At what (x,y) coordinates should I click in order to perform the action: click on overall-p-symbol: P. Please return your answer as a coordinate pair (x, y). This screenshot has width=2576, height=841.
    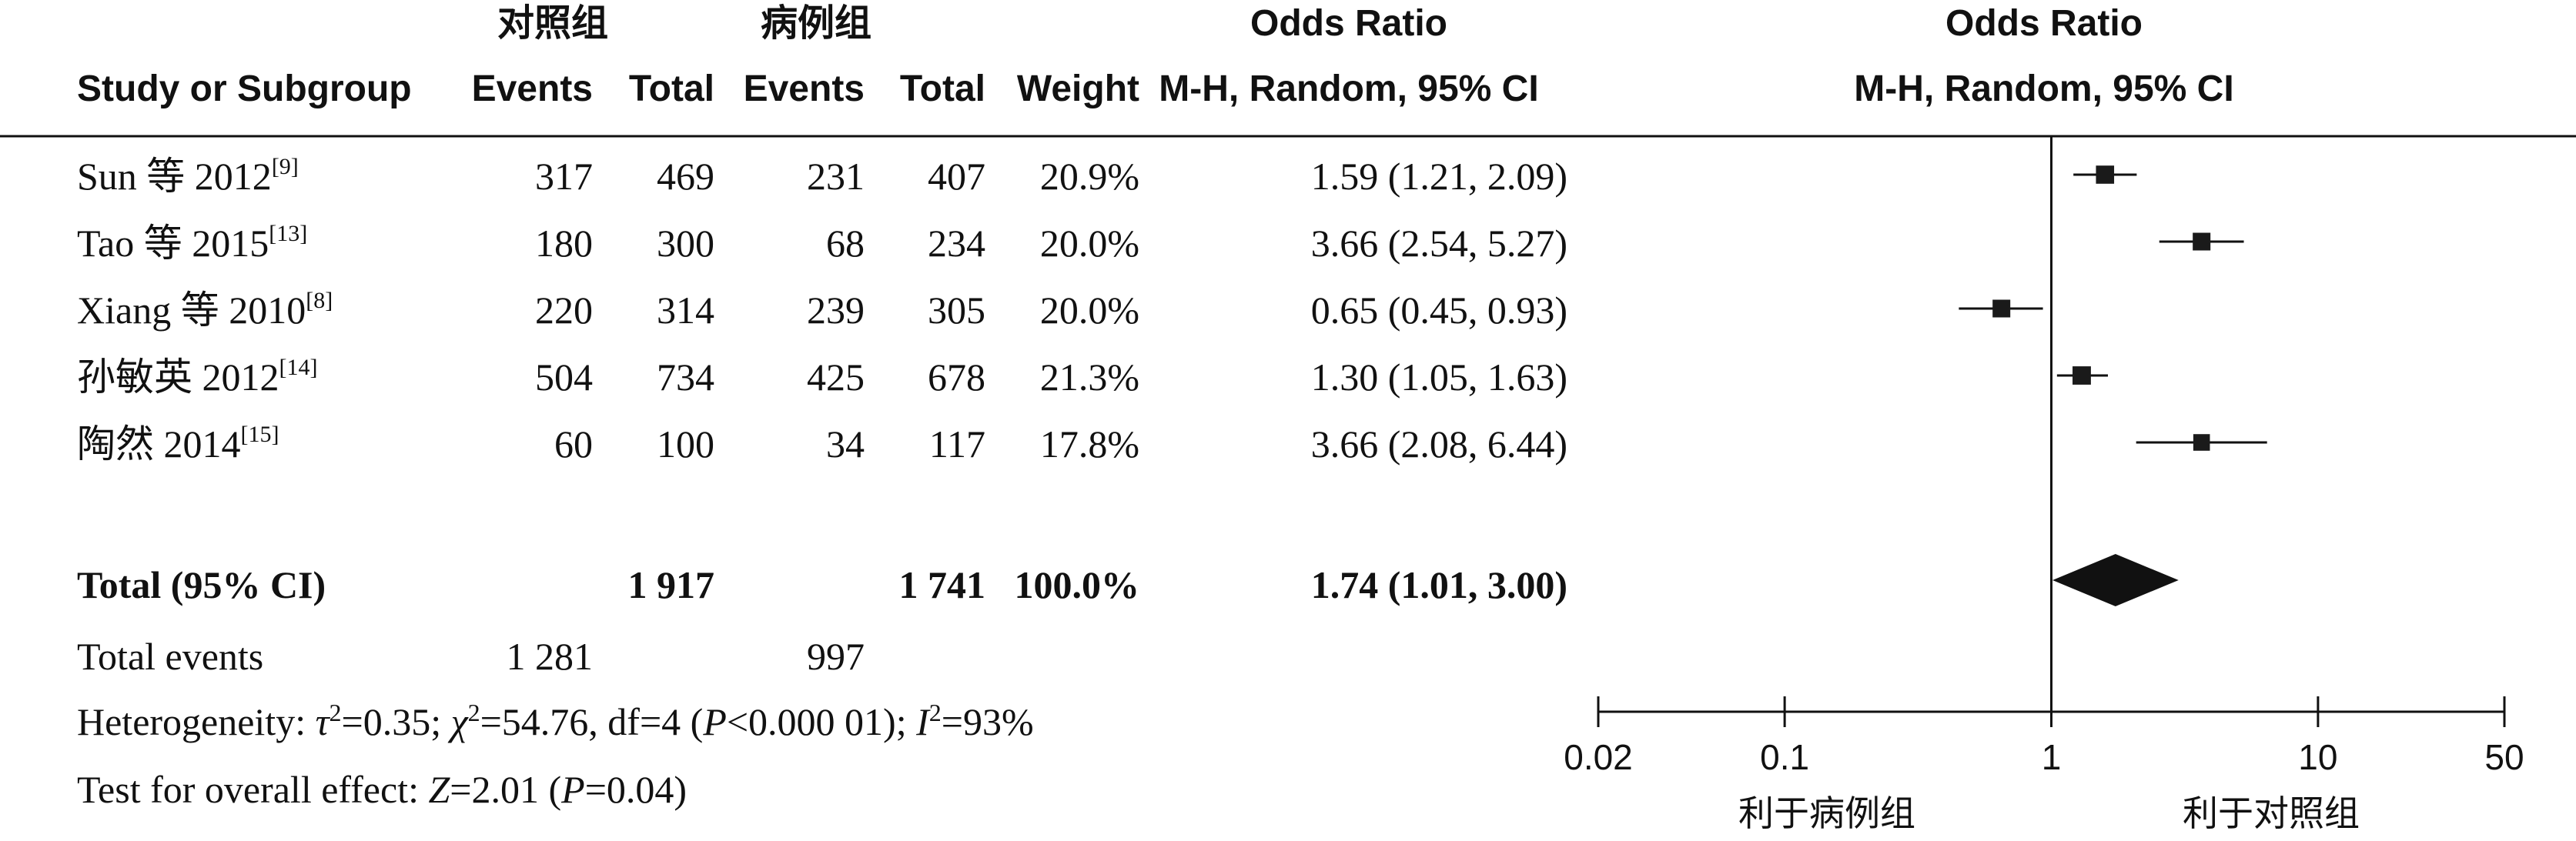
    Looking at the image, I should click on (572, 790).